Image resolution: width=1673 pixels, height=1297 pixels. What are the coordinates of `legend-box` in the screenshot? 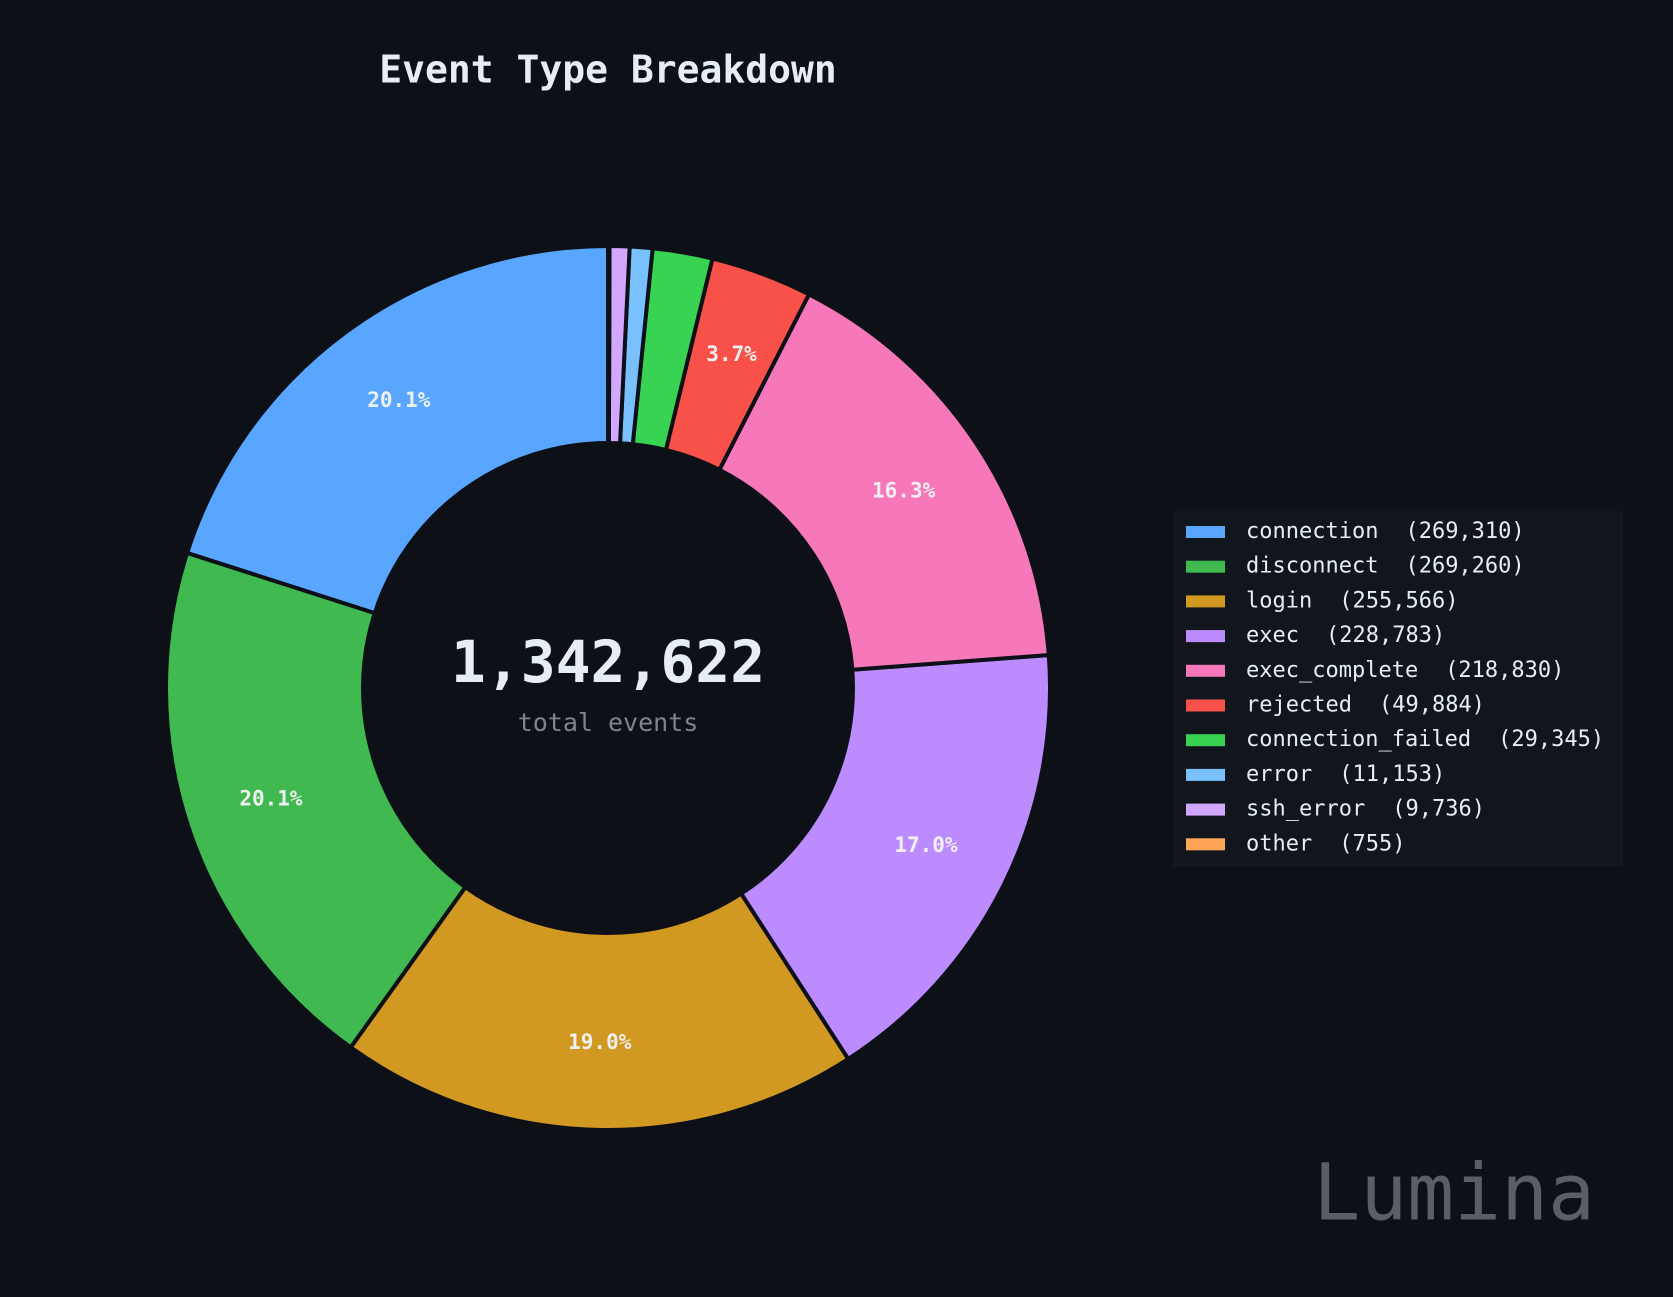 It's located at (1398, 689).